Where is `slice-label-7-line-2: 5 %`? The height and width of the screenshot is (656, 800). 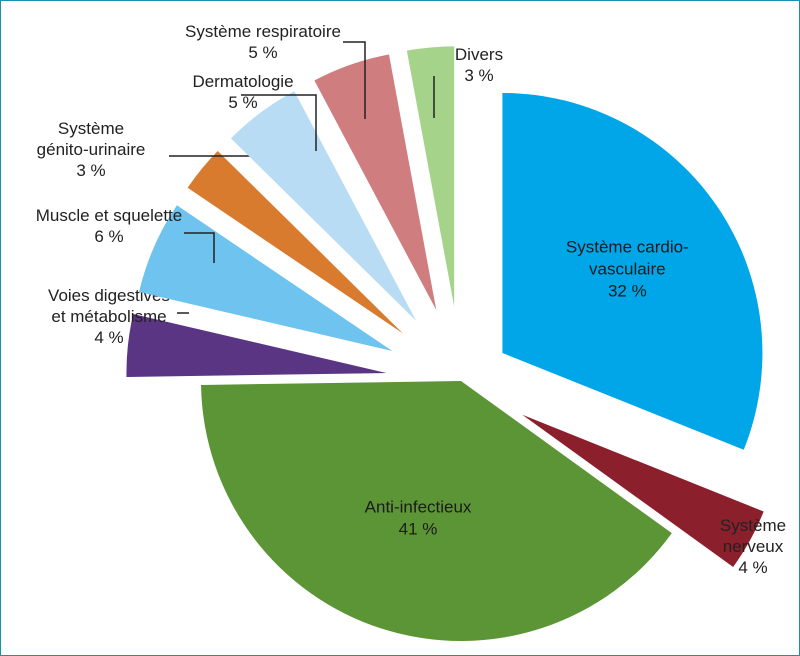
slice-label-7-line-2: 5 % is located at coordinates (242, 102).